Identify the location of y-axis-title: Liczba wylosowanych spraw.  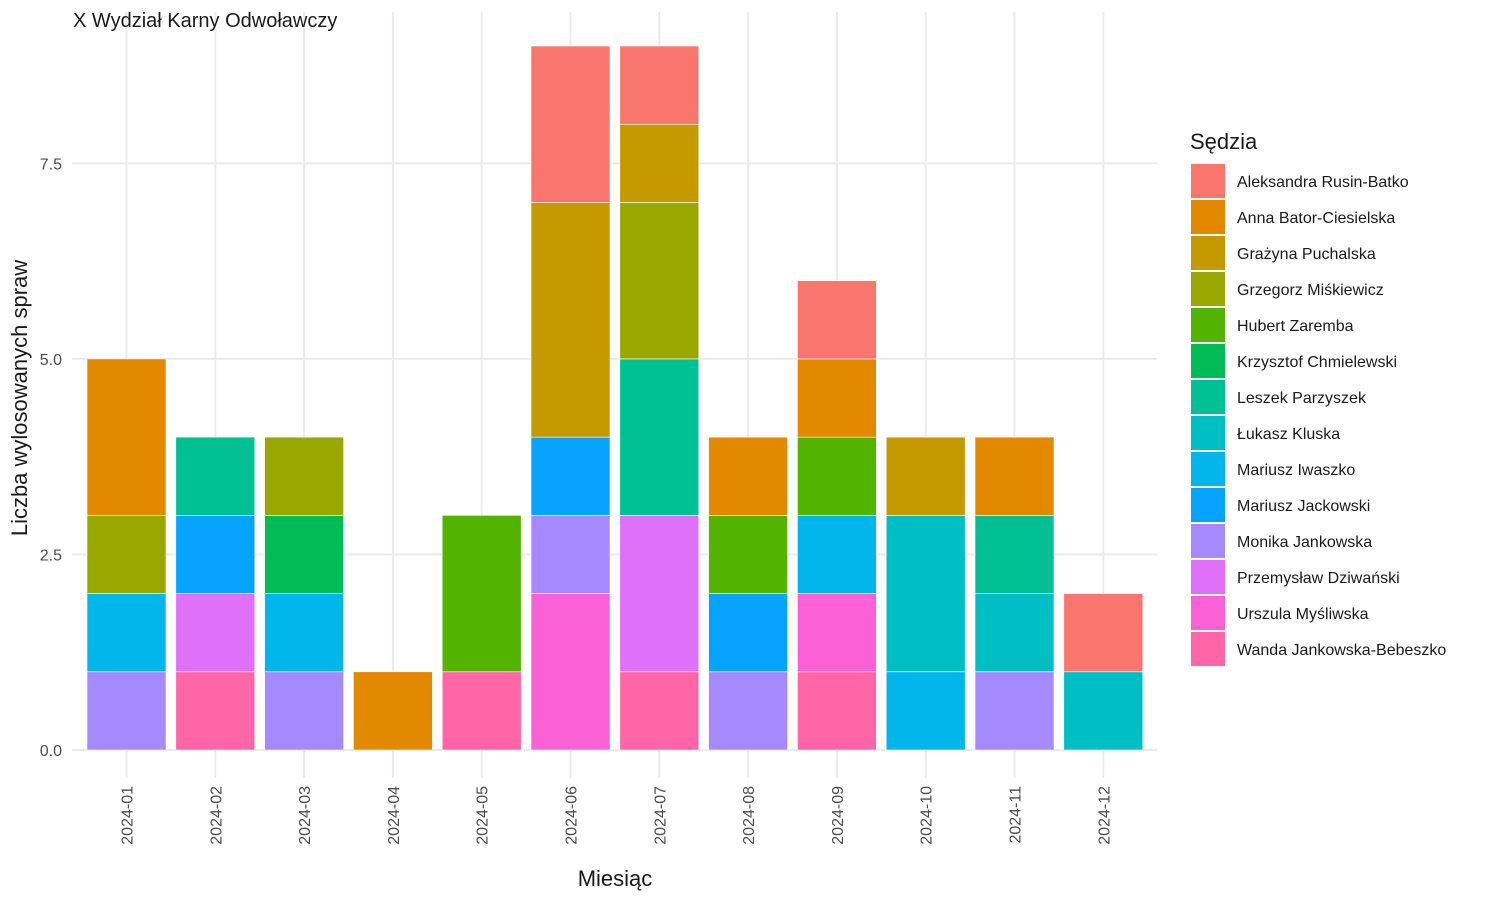
(19, 398).